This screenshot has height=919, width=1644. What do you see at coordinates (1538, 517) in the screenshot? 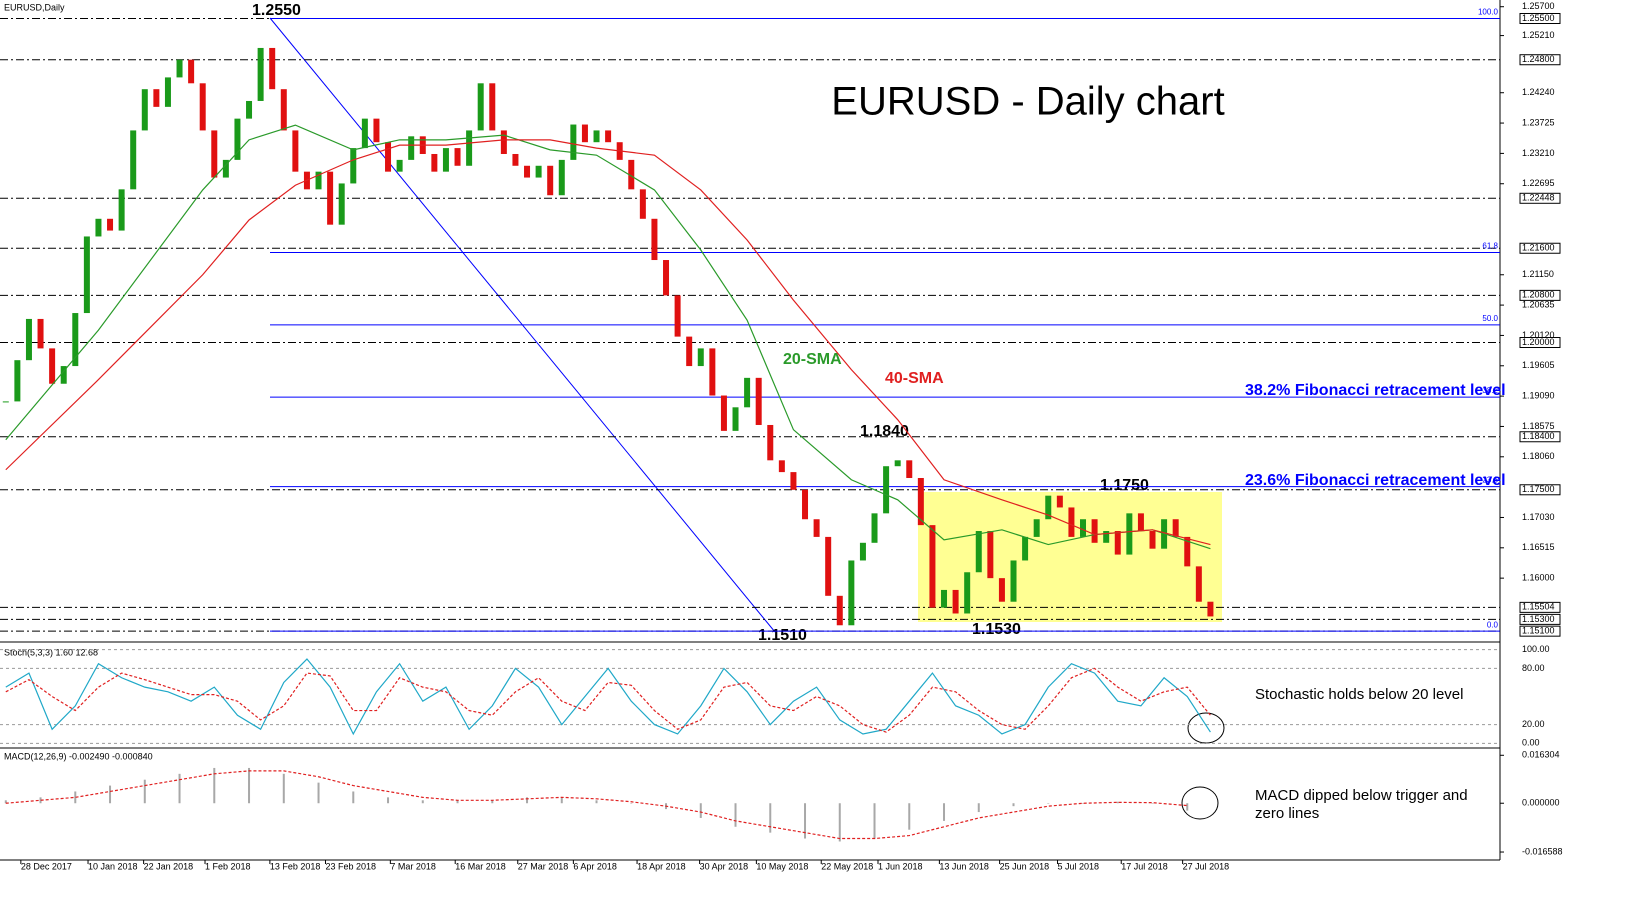
I see `y-tick-label: 1.17030` at bounding box center [1538, 517].